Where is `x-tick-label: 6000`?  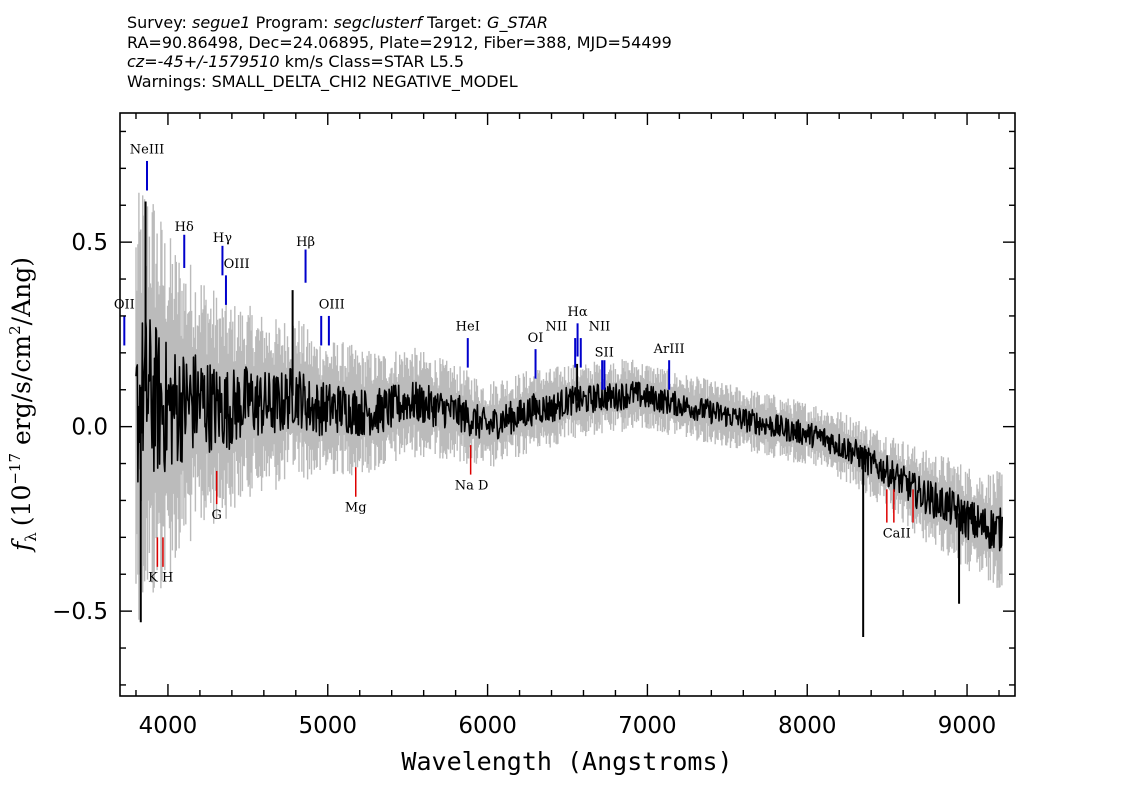 x-tick-label: 6000 is located at coordinates (487, 726).